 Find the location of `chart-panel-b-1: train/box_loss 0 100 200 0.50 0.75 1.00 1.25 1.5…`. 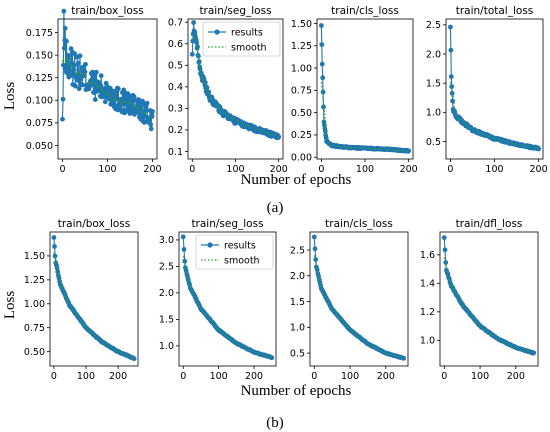

chart-panel-b-1: train/box_loss 0 100 200 0.50 0.75 1.00 1.25 1.5… is located at coordinates (81, 300).